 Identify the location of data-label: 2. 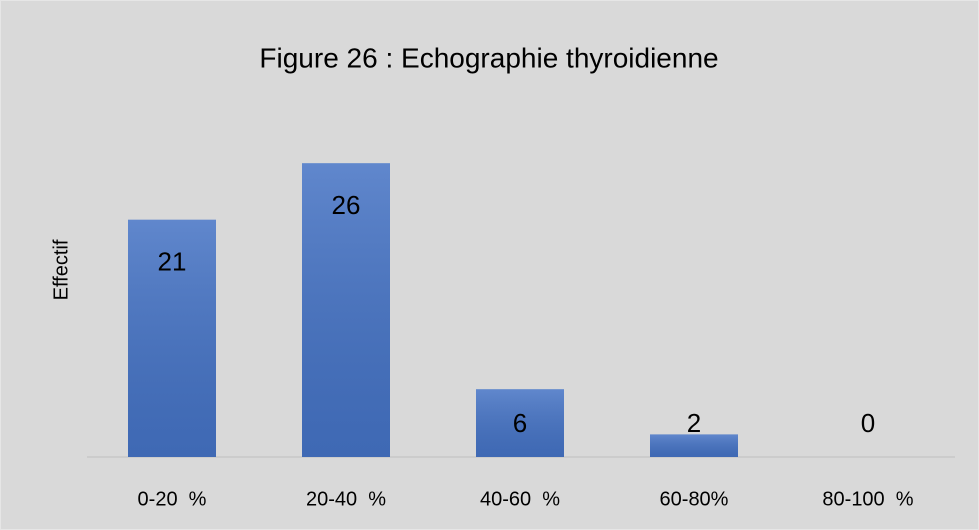
(694, 423).